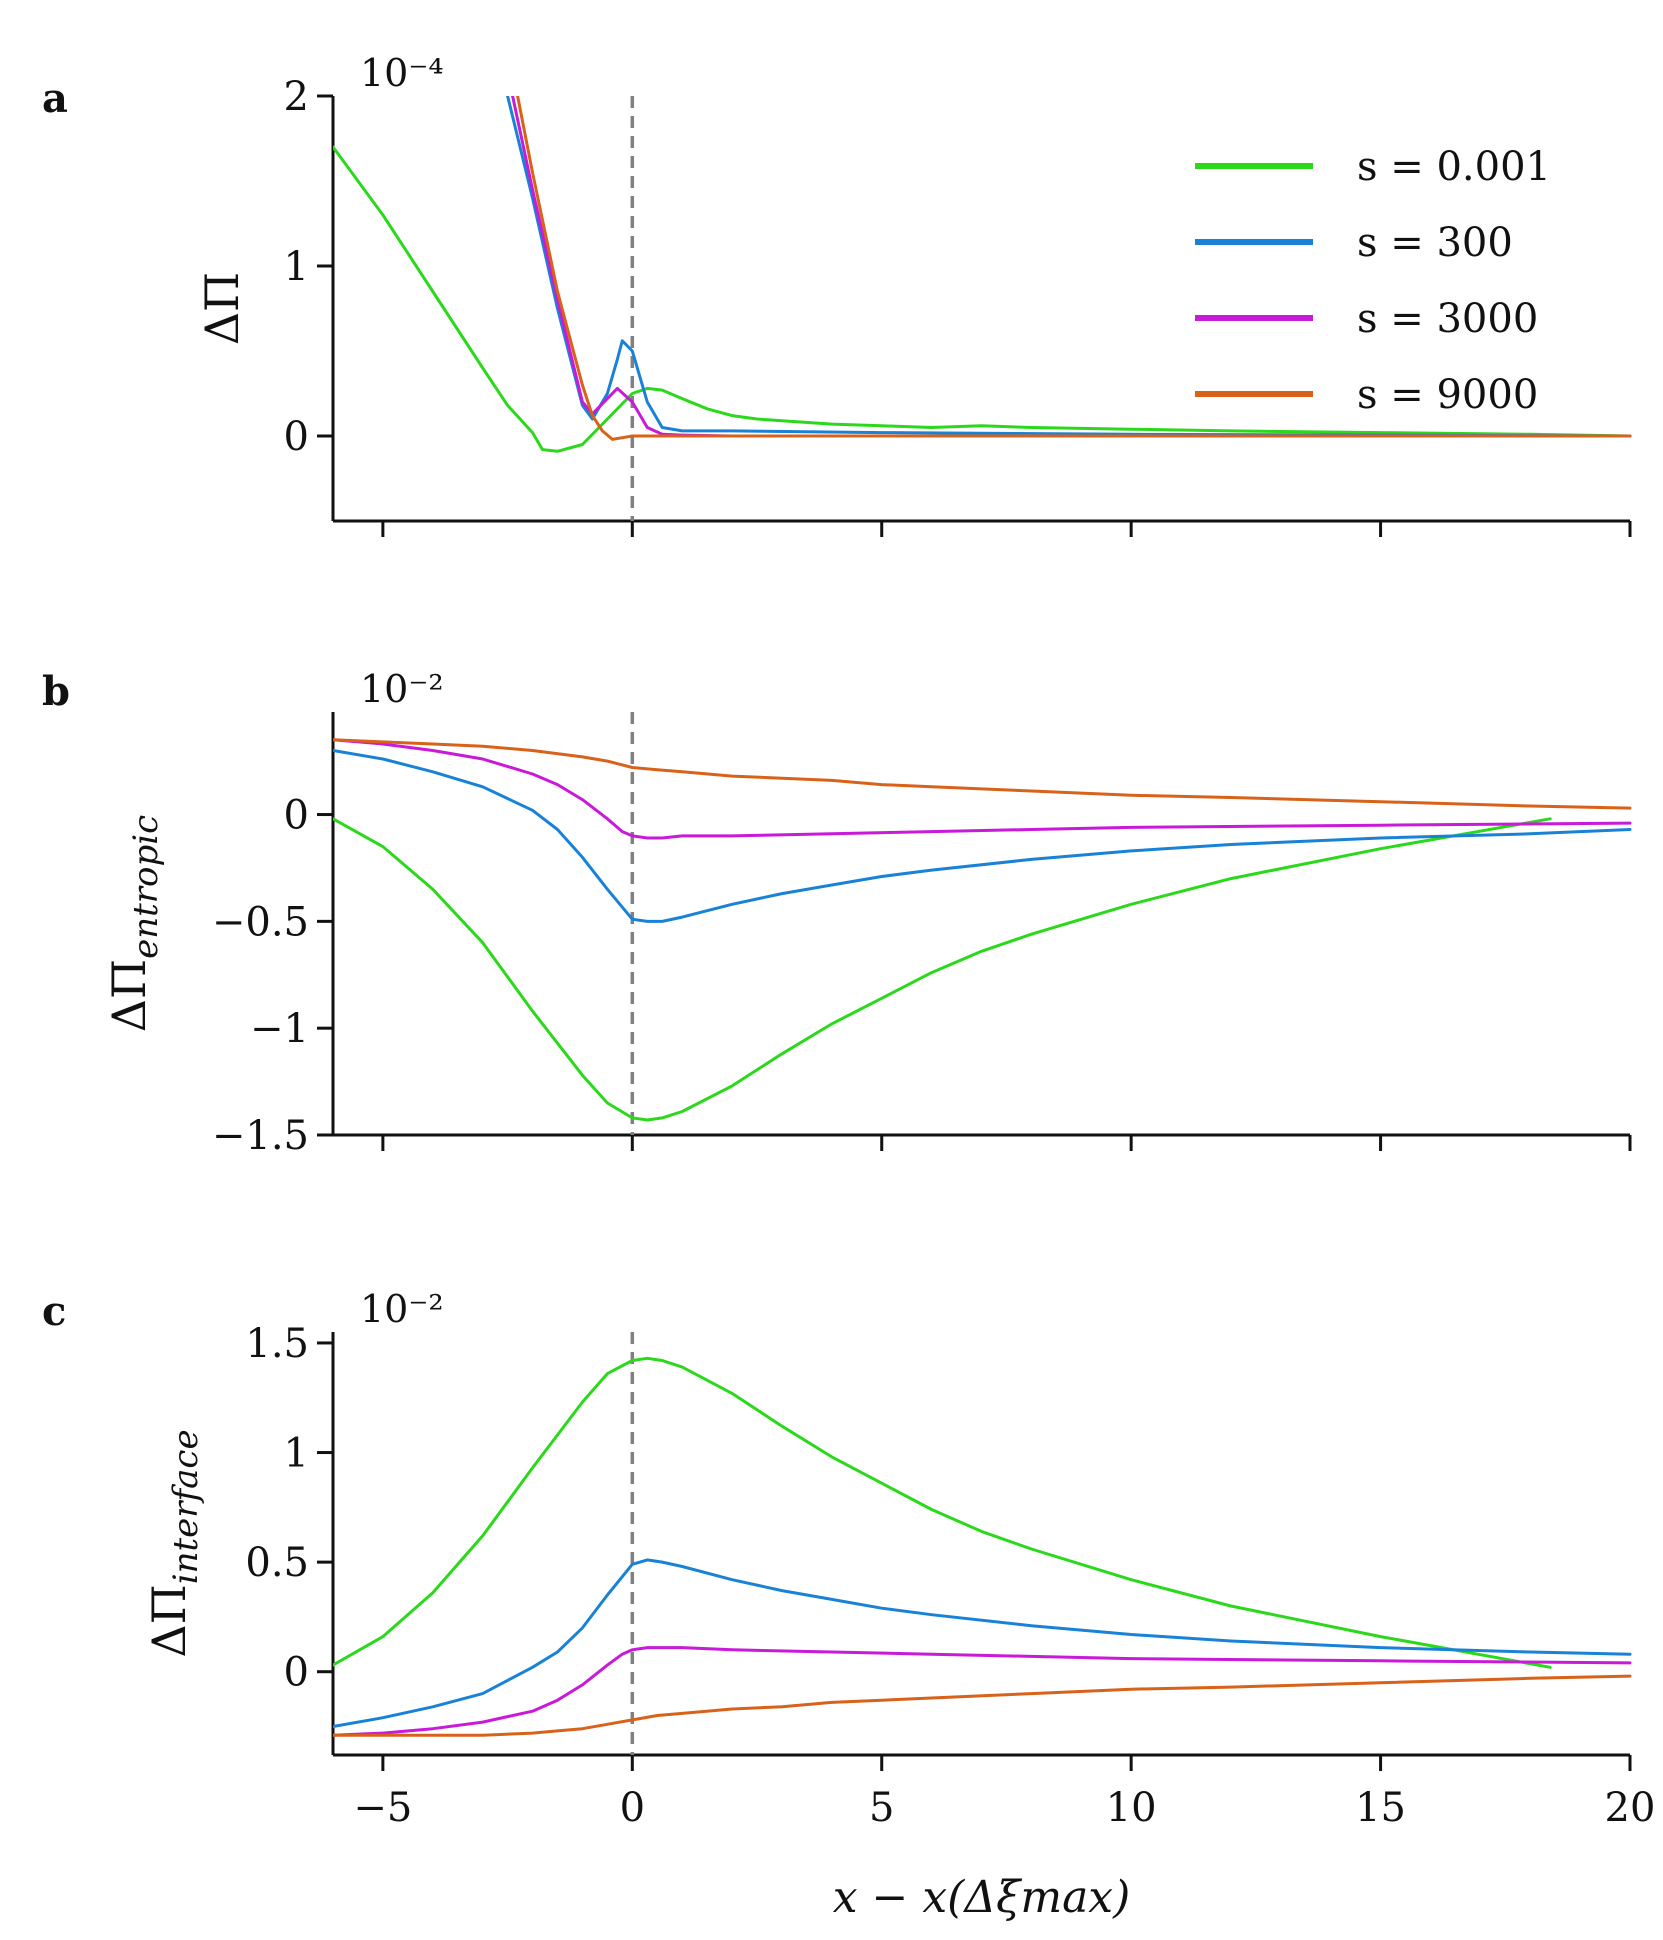  What do you see at coordinates (402, 73) in the screenshot?
I see `scale-exponent-label: 10⁻⁴` at bounding box center [402, 73].